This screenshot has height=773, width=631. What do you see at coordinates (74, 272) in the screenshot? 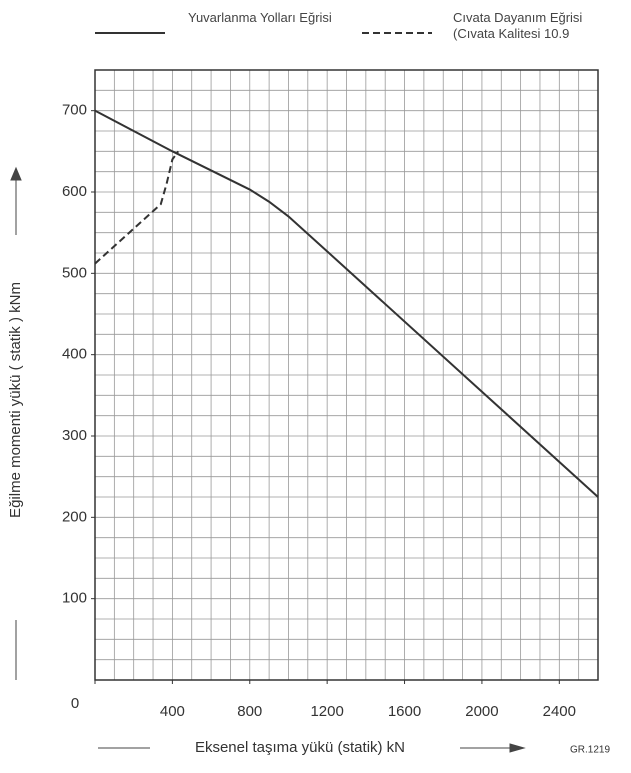
I see `y-tick-label: 500` at bounding box center [74, 272].